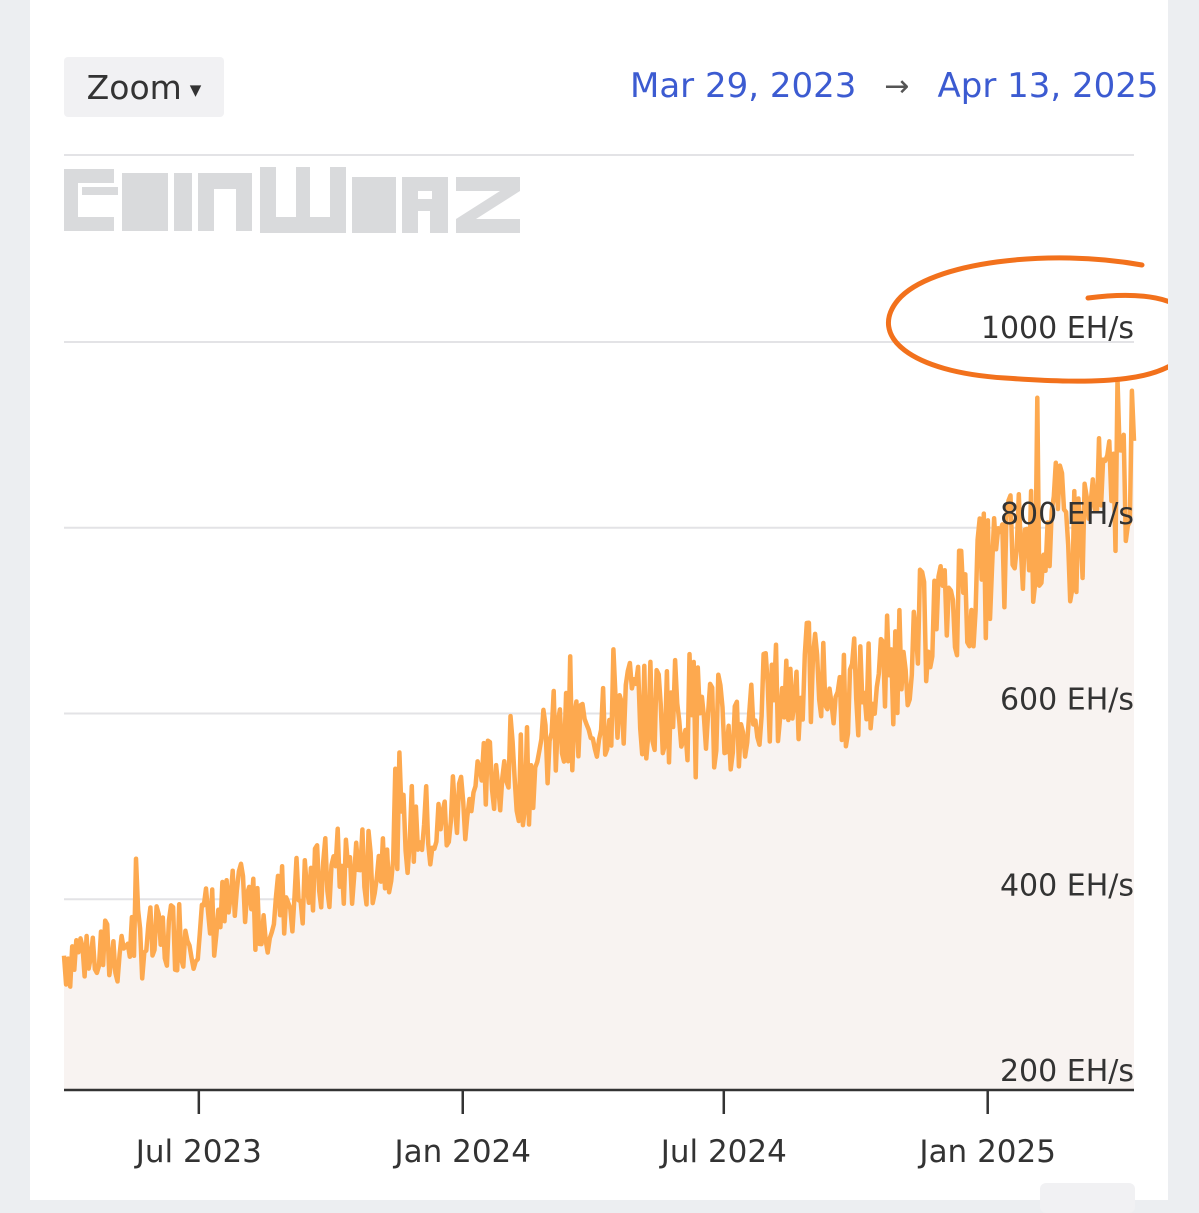  I want to click on arrow-right-icon: →, so click(897, 86).